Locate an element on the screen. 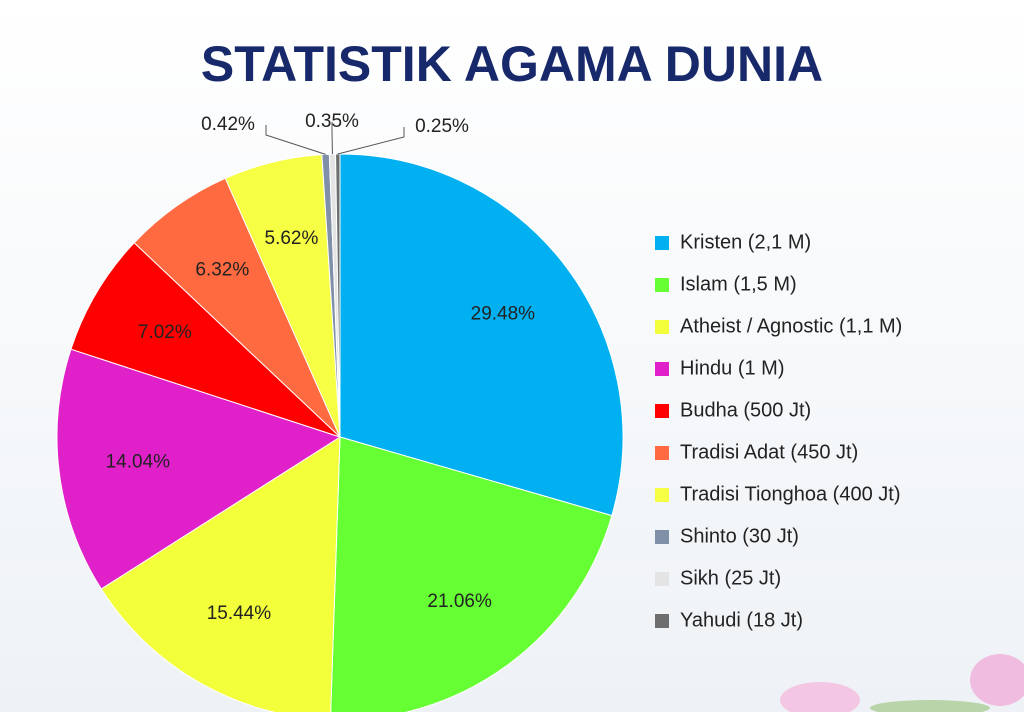  slice-label: 14.04% is located at coordinates (138, 462).